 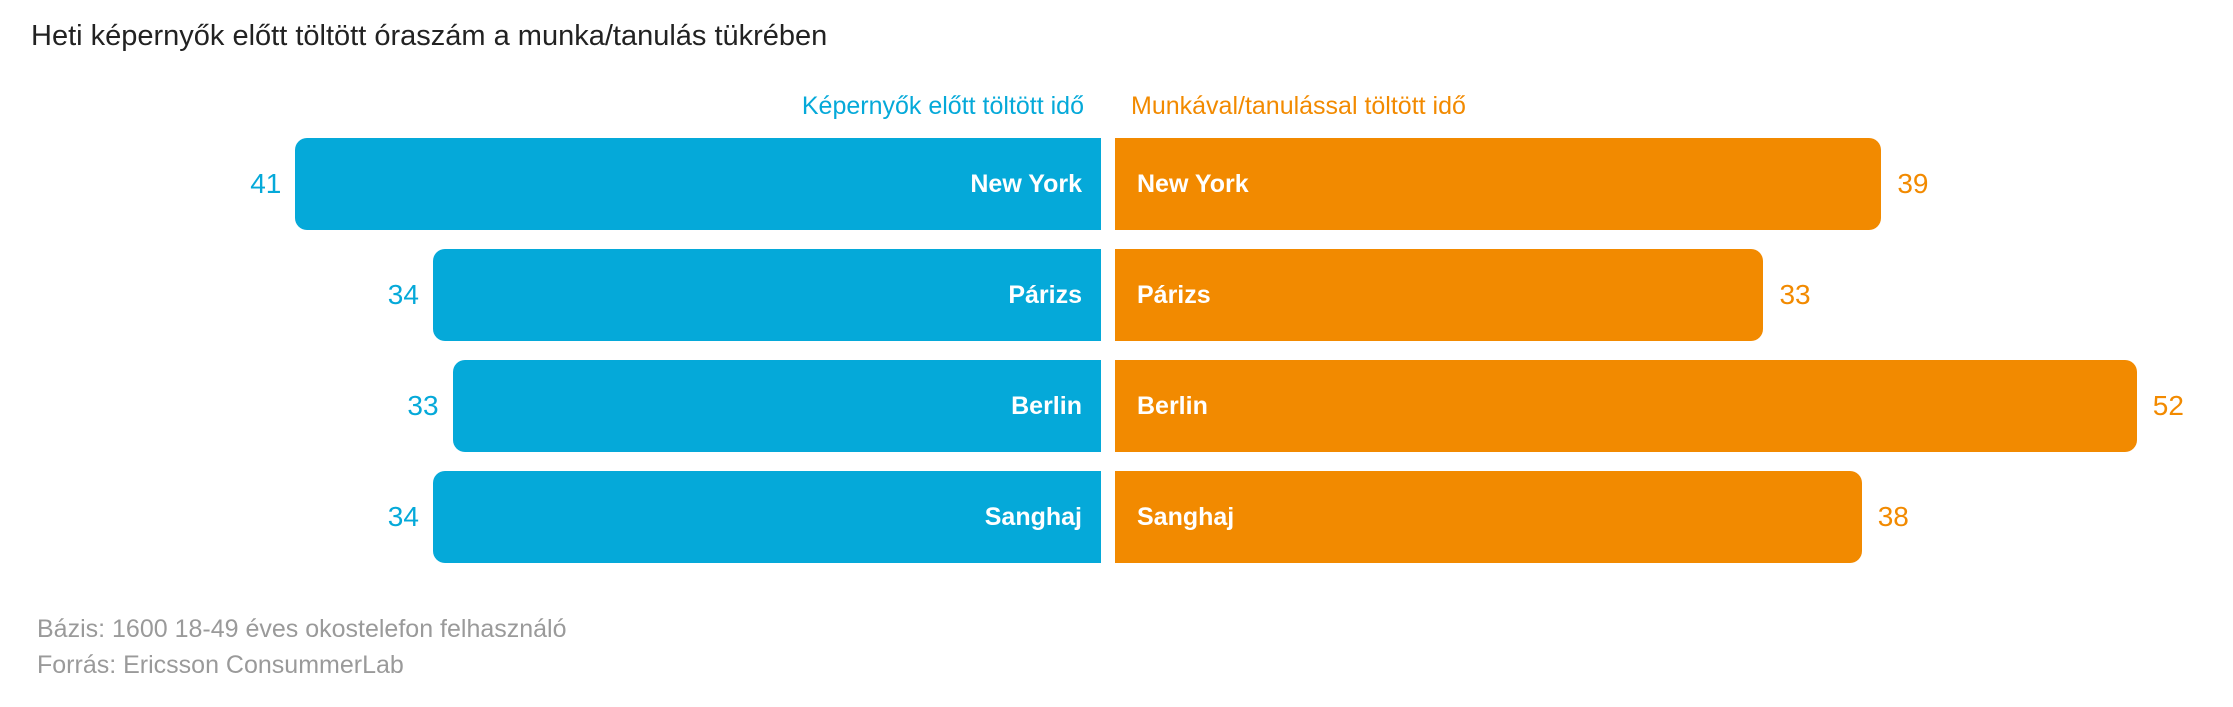 I want to click on footer-source: Forrás: Ericsson ConsummerLab, so click(x=220, y=665).